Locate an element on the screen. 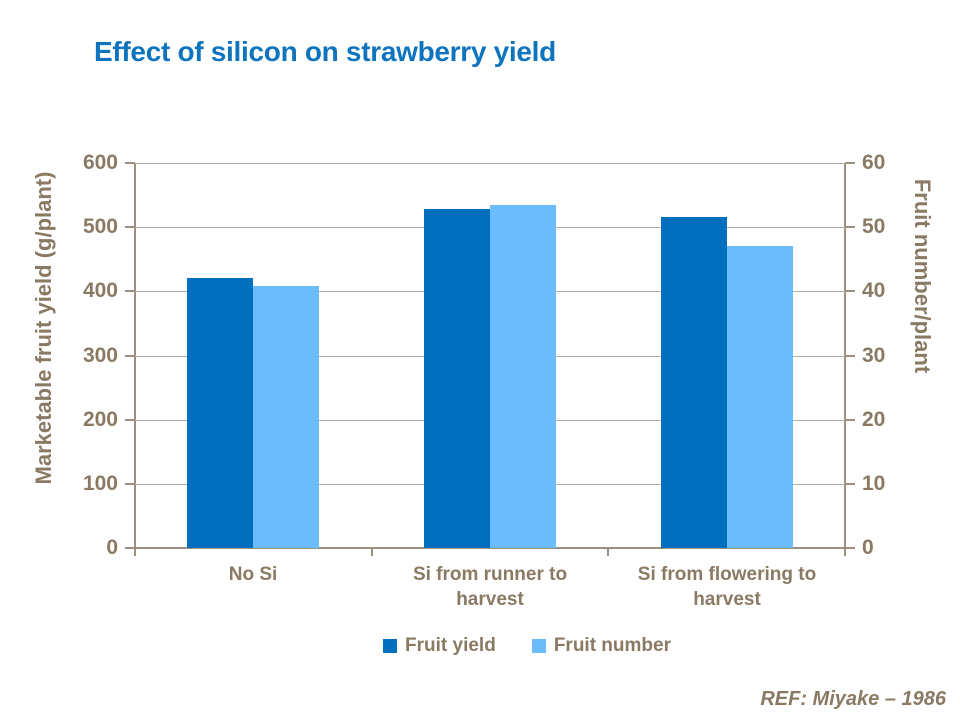 The image size is (960, 720). gridline is located at coordinates (490, 163).